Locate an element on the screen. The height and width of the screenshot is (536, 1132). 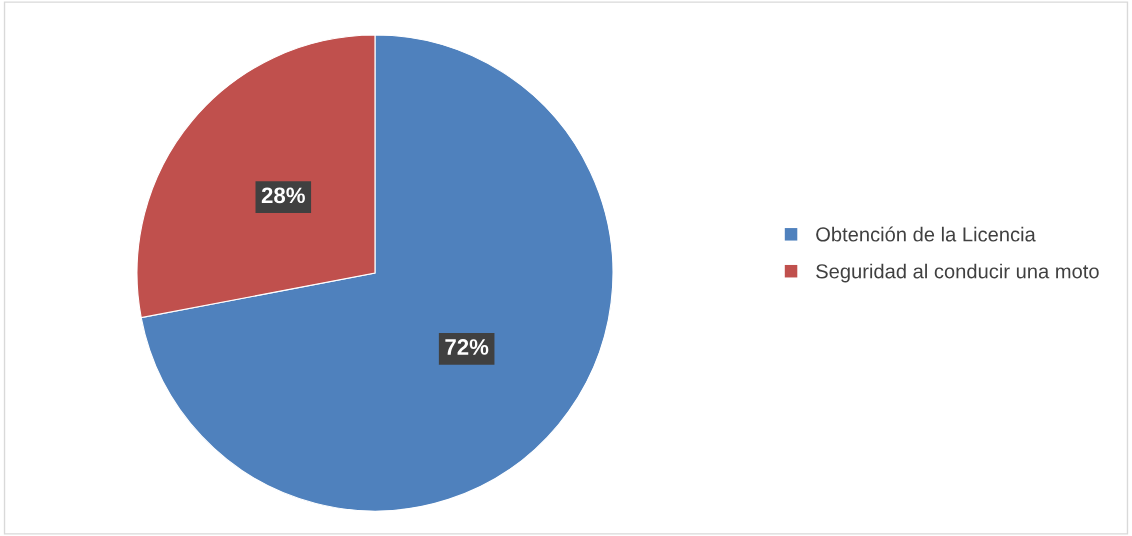
legend-label: Seguridad al conducir una moto is located at coordinates (957, 273).